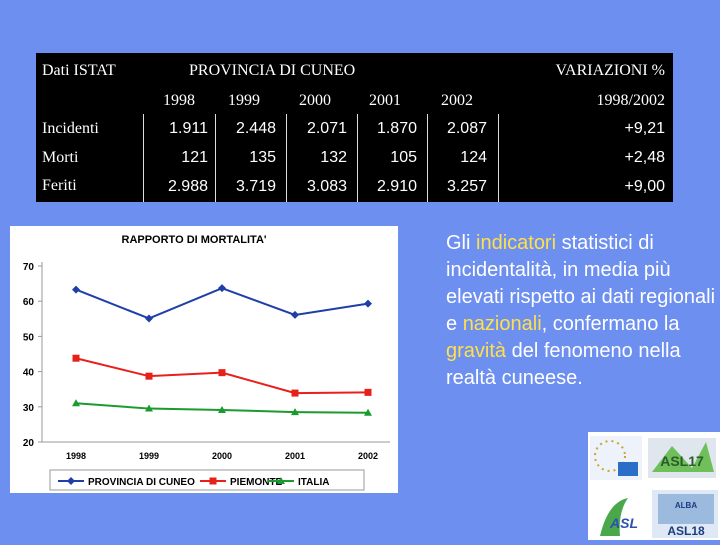  I want to click on table-cell: 135, so click(262, 157).